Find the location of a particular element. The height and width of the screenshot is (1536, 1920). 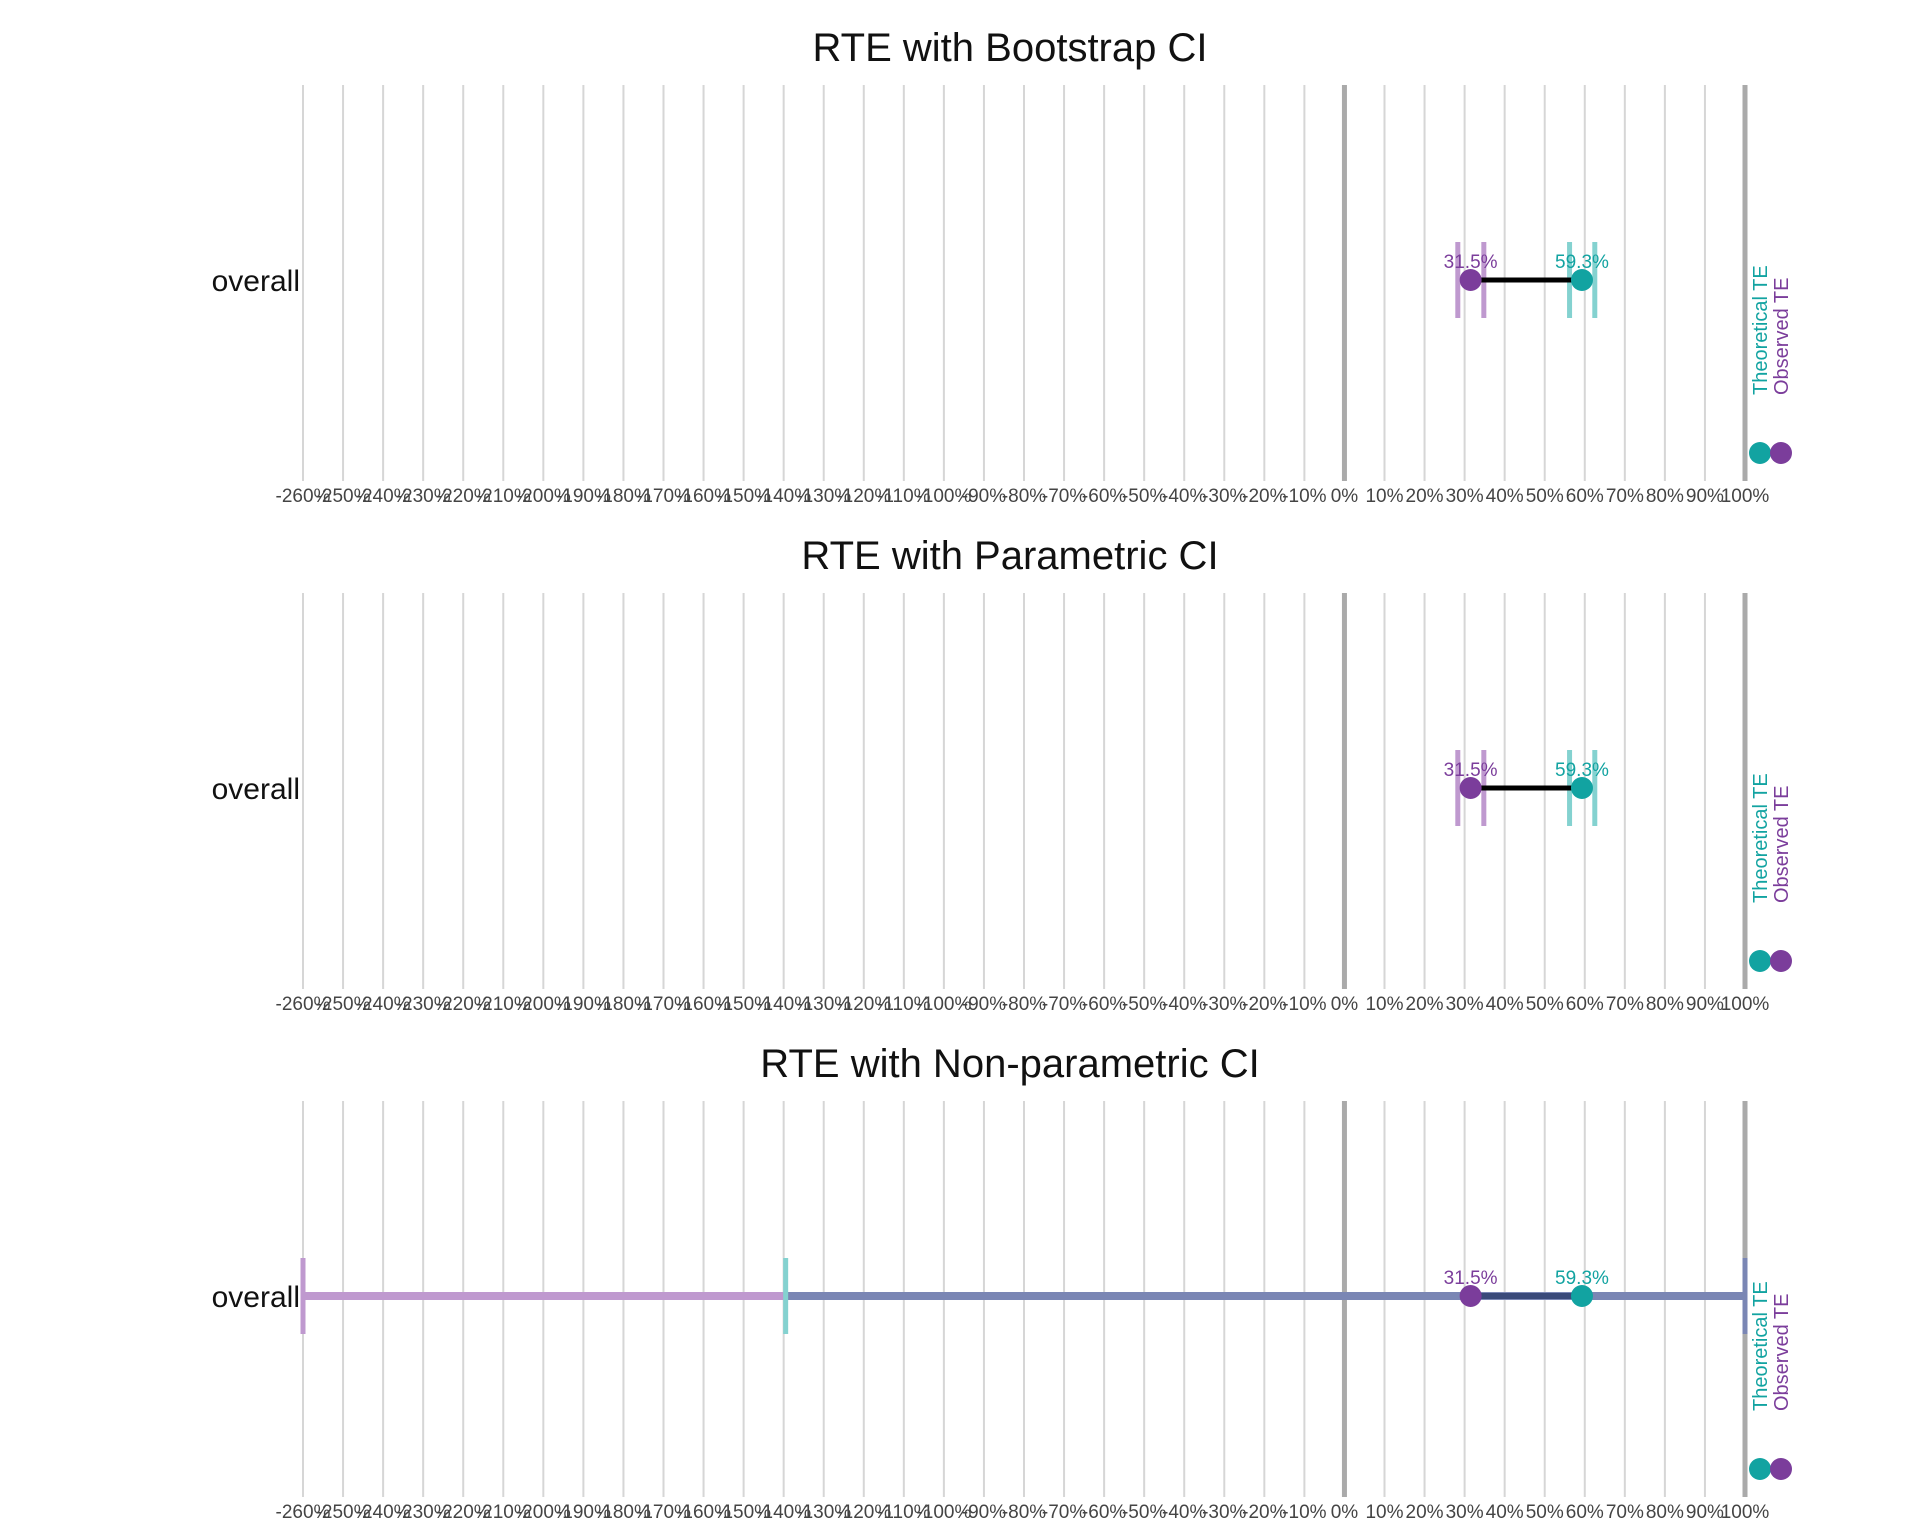

x-tick-label: -110% is located at coordinates (904, 1512).